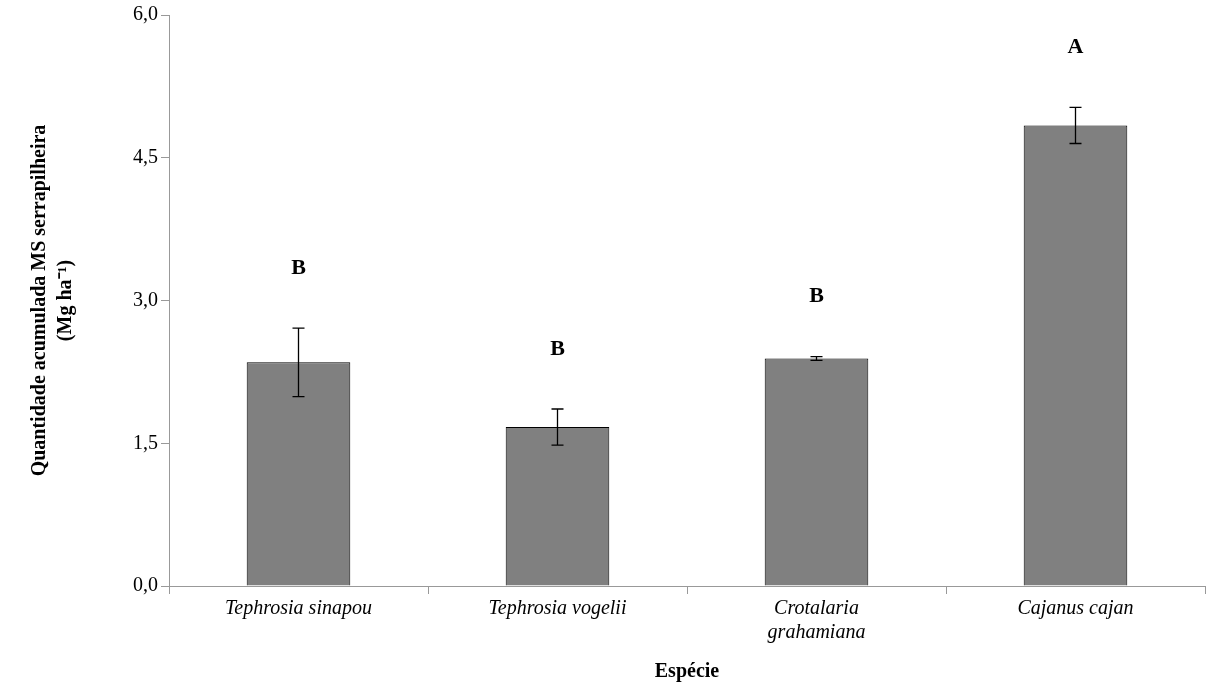 The height and width of the screenshot is (688, 1215). I want to click on y-tick-label: 1,5, so click(145, 441).